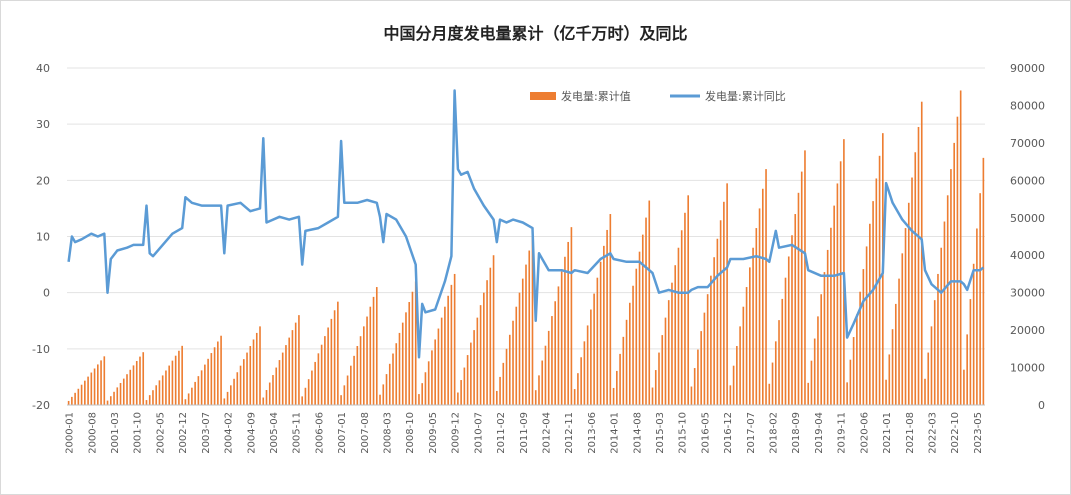 Image resolution: width=1071 pixels, height=495 pixels. What do you see at coordinates (1041, 405) in the screenshot?
I see `right-tick-label: 0` at bounding box center [1041, 405].